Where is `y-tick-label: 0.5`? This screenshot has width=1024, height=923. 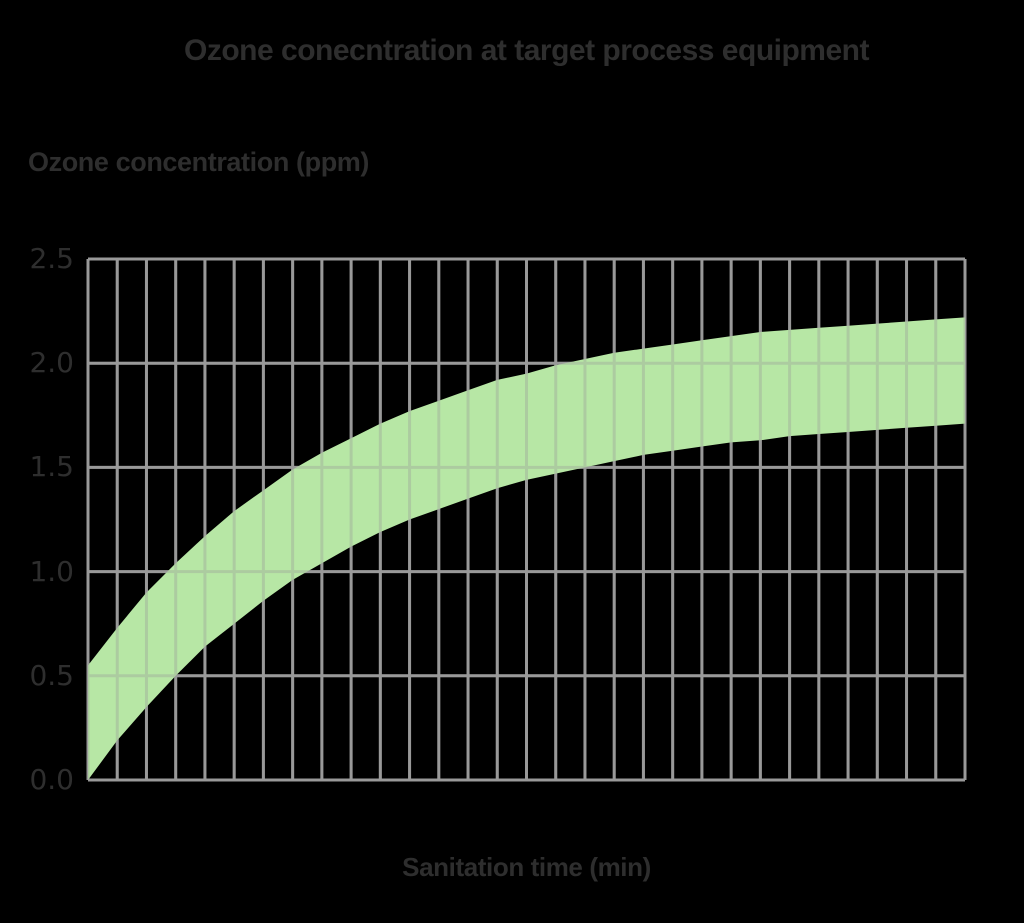 y-tick-label: 0.5 is located at coordinates (51, 675).